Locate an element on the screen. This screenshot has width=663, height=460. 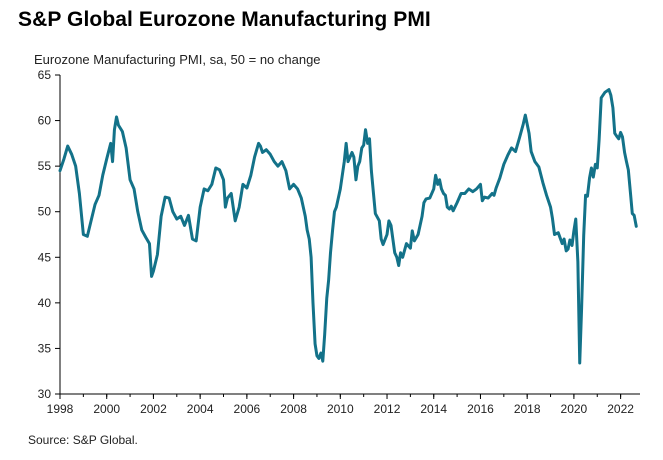
x-tick-label: 2016 is located at coordinates (480, 409).